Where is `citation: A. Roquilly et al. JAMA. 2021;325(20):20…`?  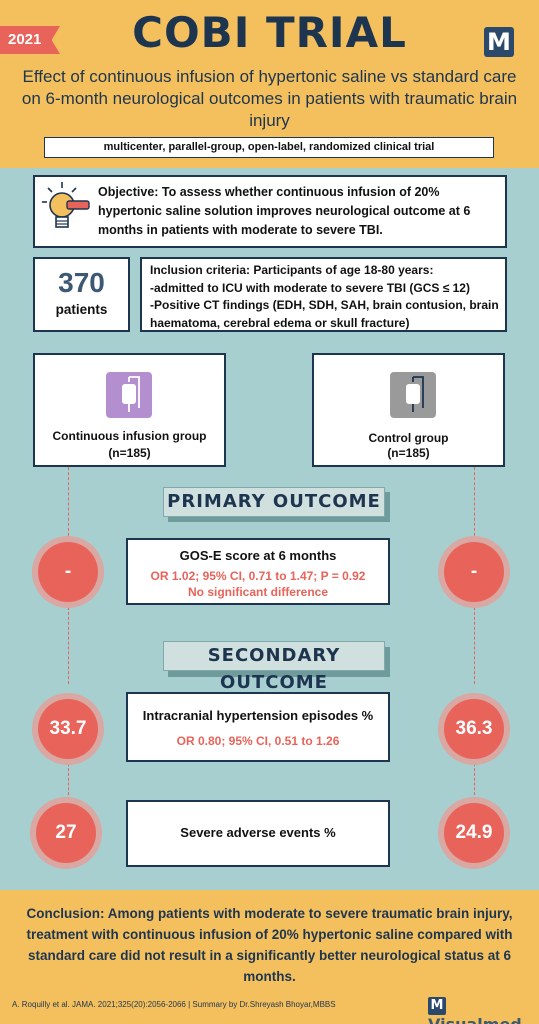 citation: A. Roquilly et al. JAMA. 2021;325(20):20… is located at coordinates (174, 1004).